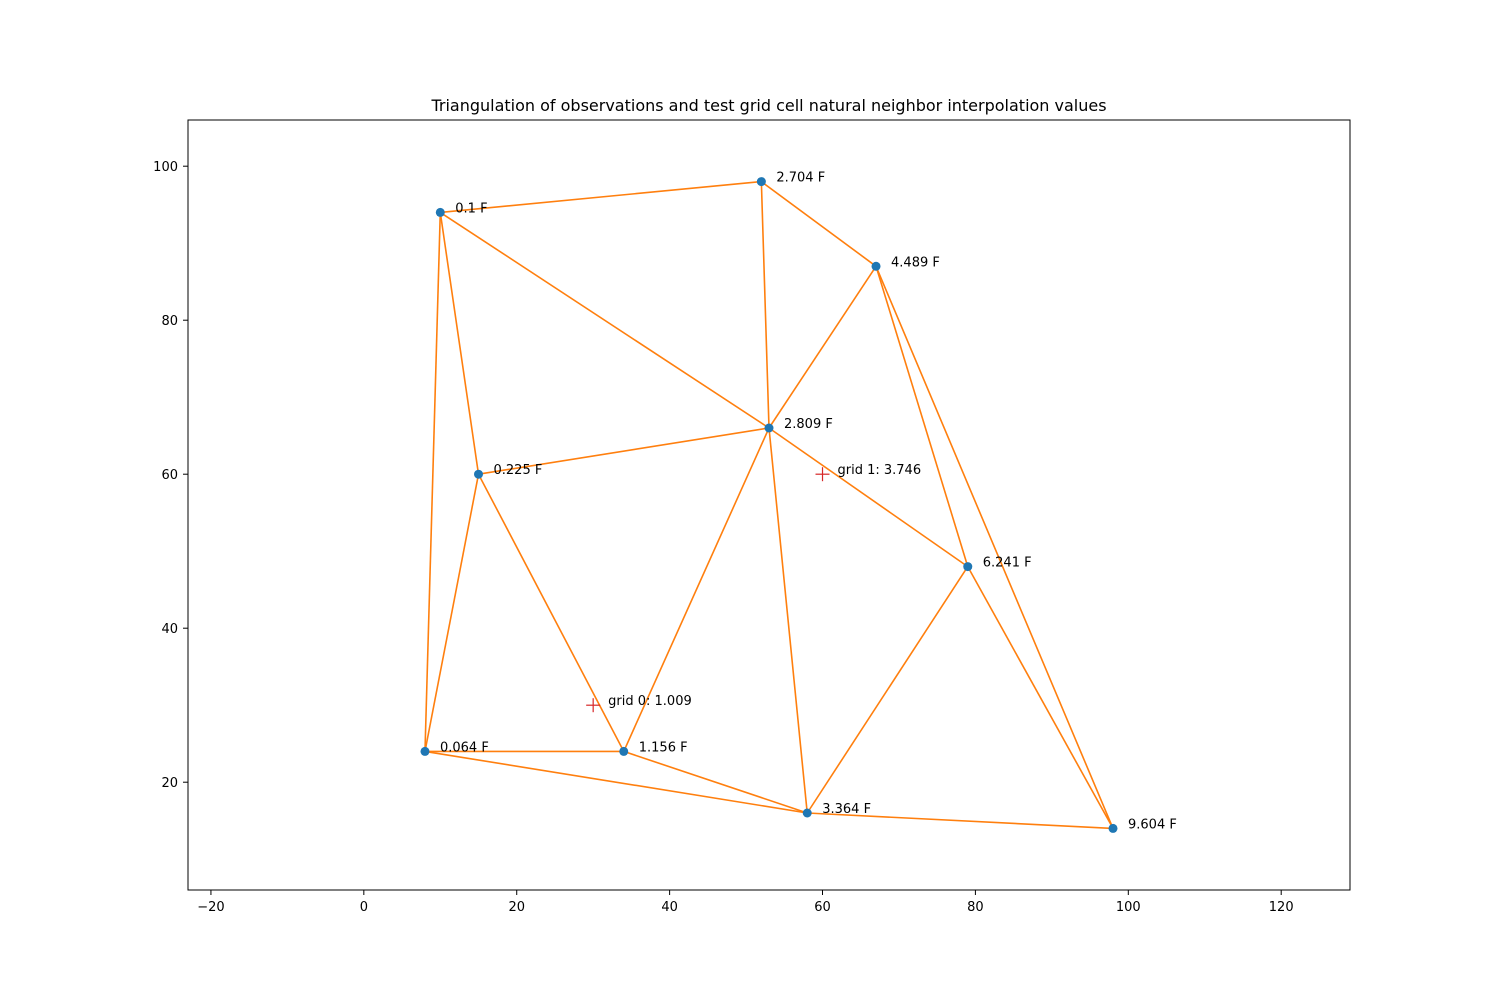 The height and width of the screenshot is (1000, 1500). What do you see at coordinates (210, 907) in the screenshot?
I see `x-tick-label: −20` at bounding box center [210, 907].